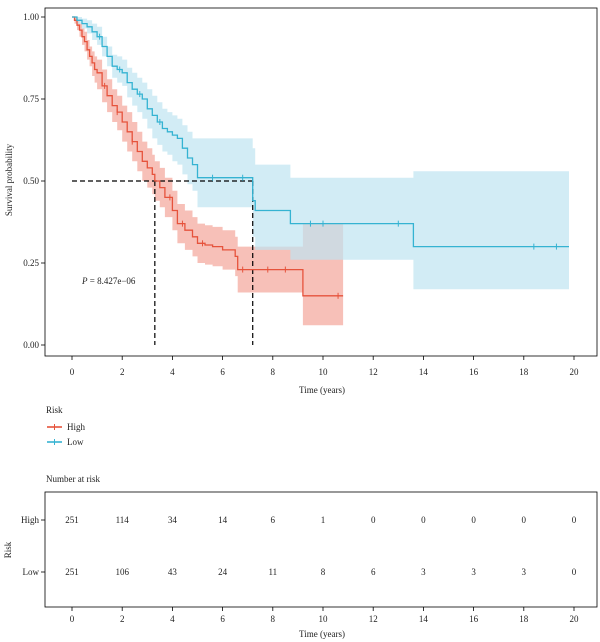 The width and height of the screenshot is (600, 642). What do you see at coordinates (474, 372) in the screenshot?
I see `x-tick-label: 16` at bounding box center [474, 372].